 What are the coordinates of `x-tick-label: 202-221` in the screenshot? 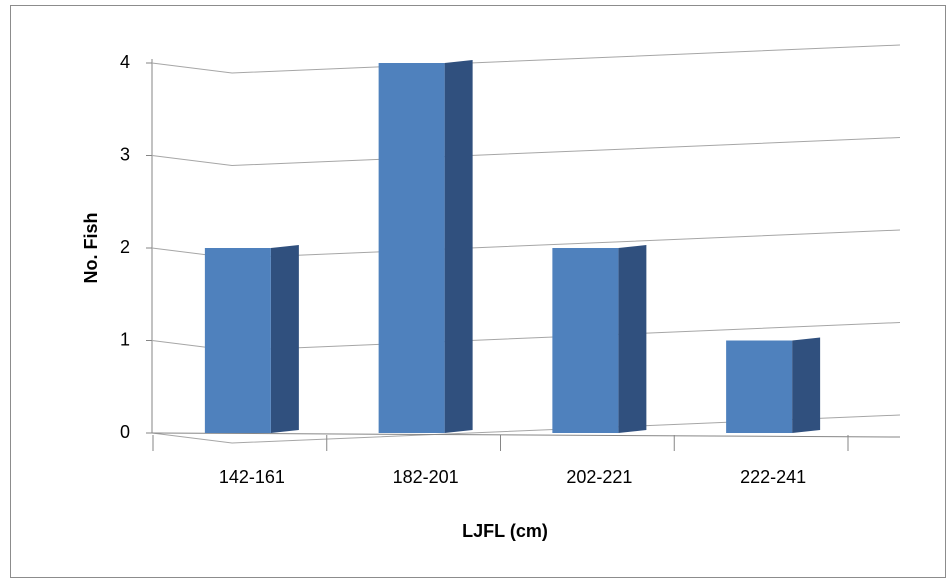 It's located at (599, 477).